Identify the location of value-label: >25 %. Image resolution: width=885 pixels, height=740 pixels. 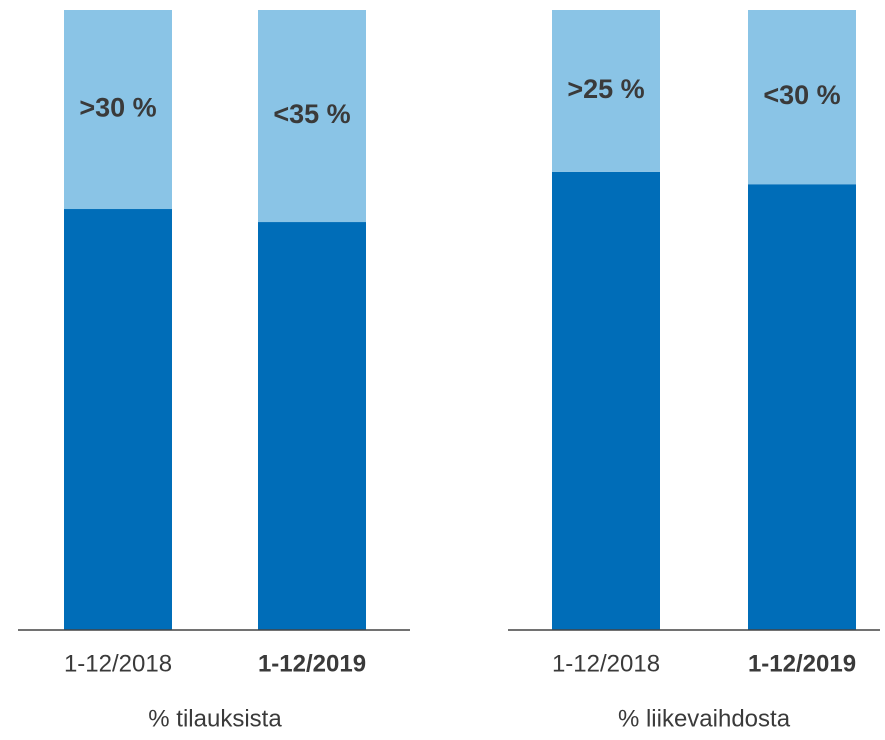
(605, 89).